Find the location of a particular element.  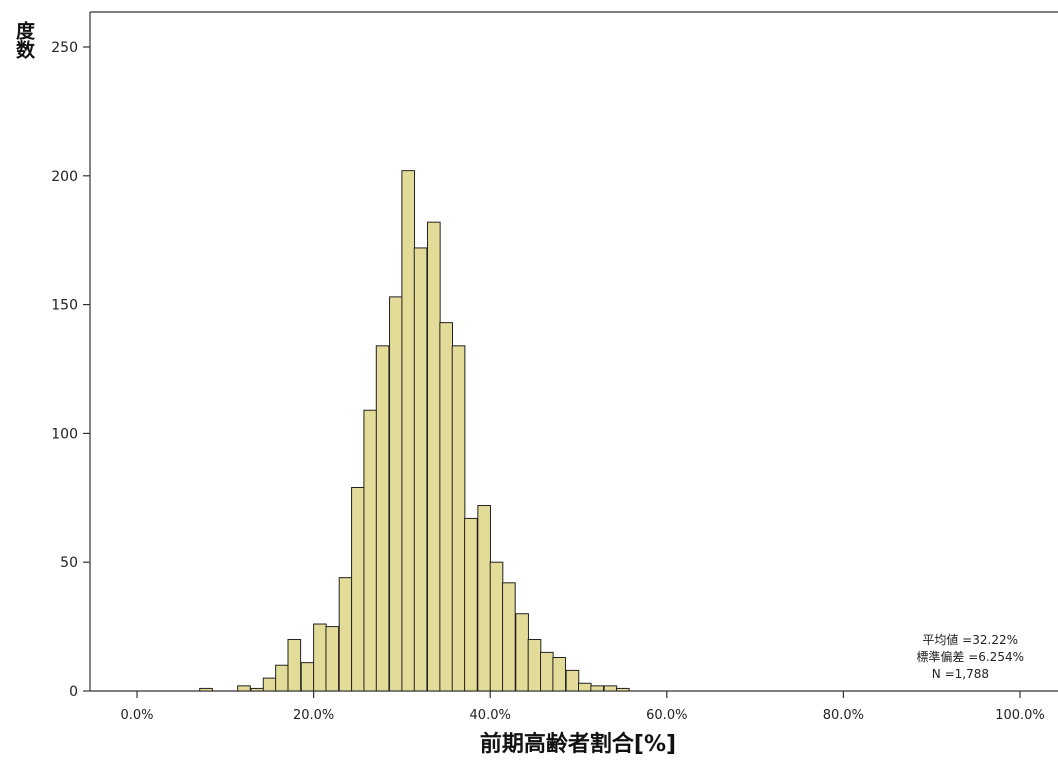

y-axis-title: 度数 is located at coordinates (24, 40).